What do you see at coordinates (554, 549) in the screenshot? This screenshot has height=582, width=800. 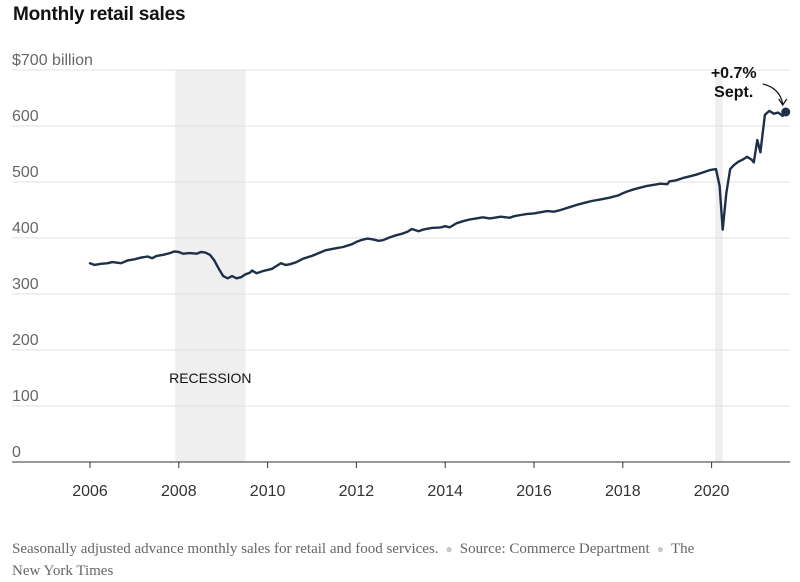 I see `footer-source: Source: Commerce Department` at bounding box center [554, 549].